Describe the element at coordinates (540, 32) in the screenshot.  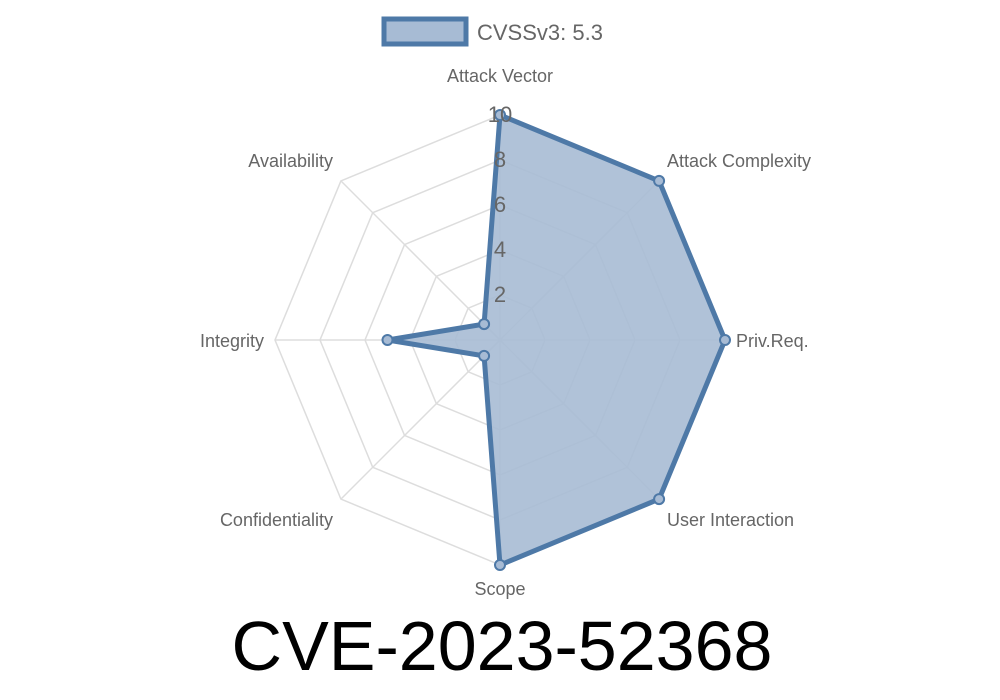
I see `legend-label: CVSSv3: 5.3` at that location.